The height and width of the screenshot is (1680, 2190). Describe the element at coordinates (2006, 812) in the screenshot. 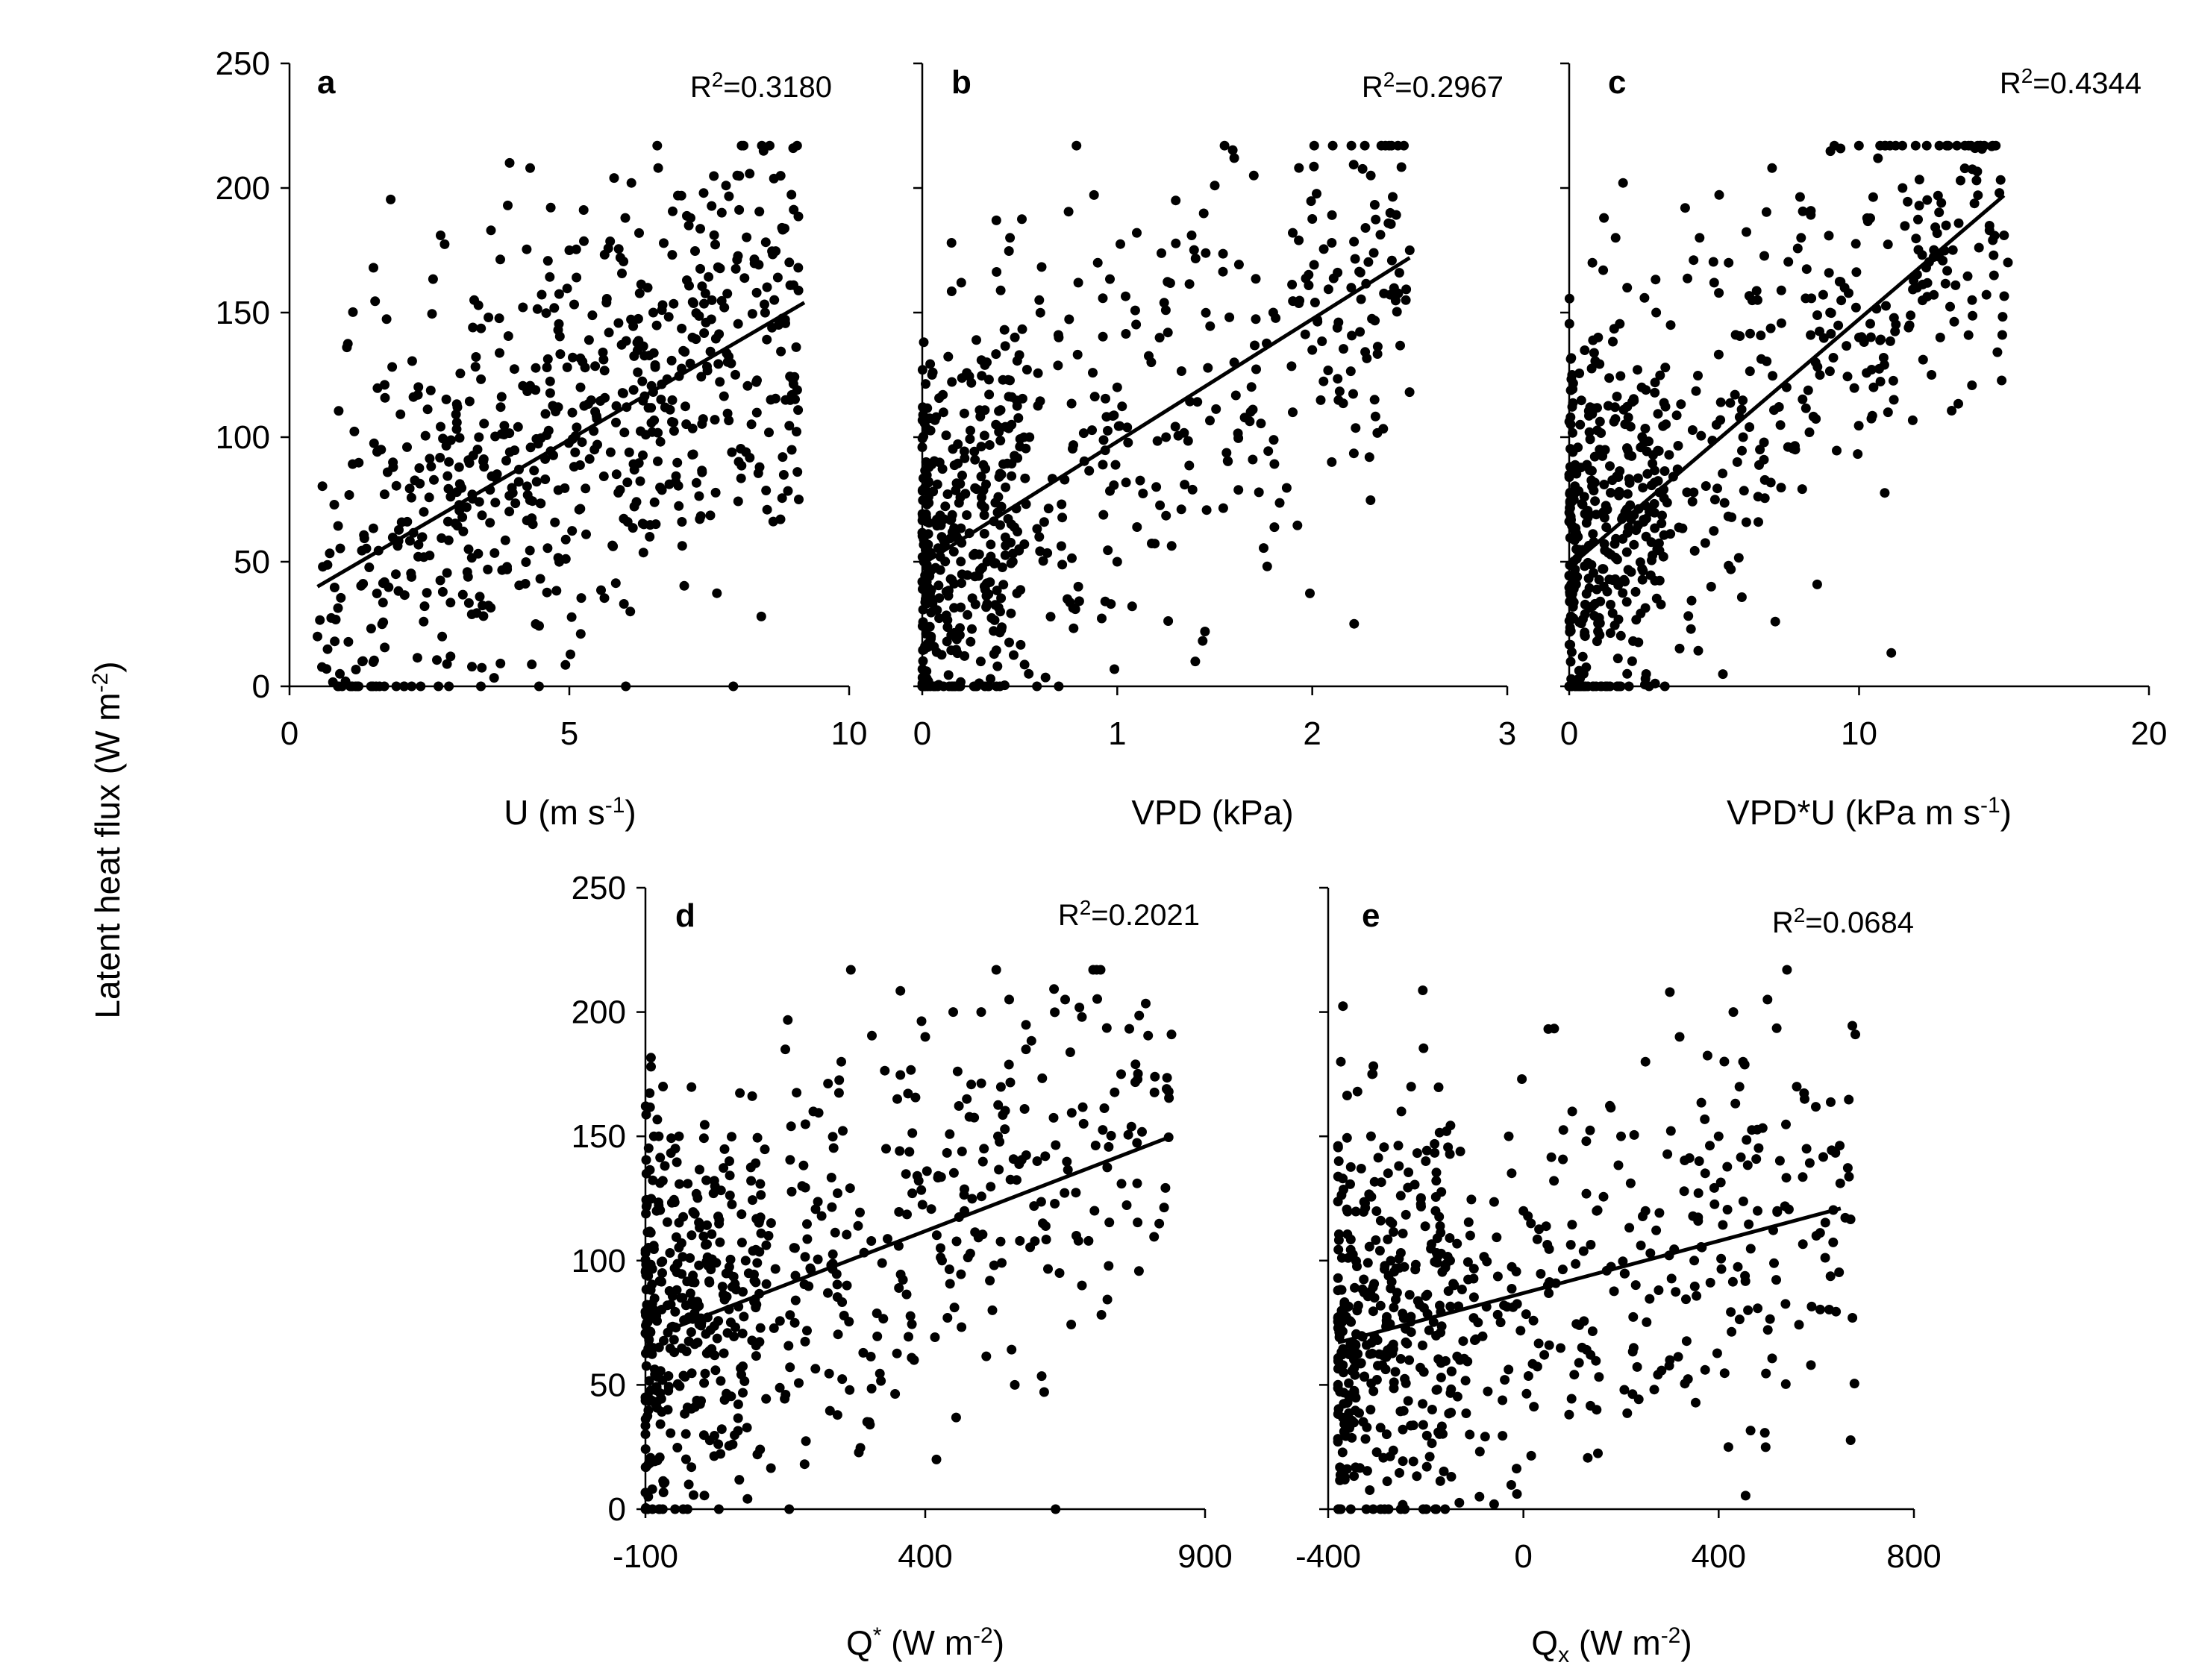

I see `x-axis-title-close: )` at that location.